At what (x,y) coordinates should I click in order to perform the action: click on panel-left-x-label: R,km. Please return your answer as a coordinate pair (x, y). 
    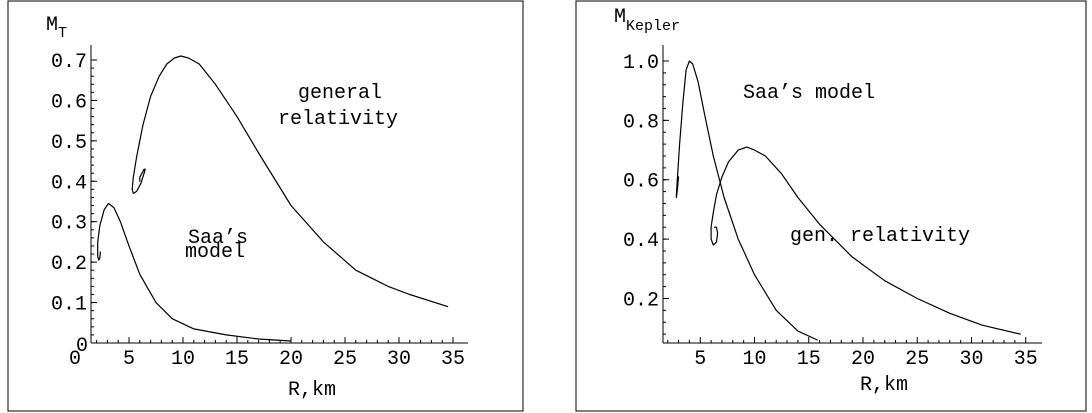
    Looking at the image, I should click on (312, 390).